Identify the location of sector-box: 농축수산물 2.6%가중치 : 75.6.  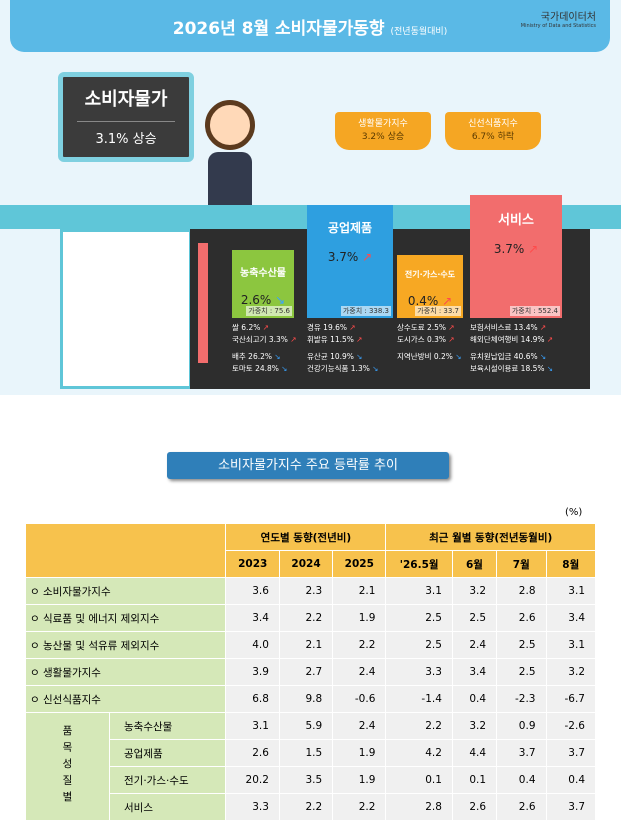
(263, 284).